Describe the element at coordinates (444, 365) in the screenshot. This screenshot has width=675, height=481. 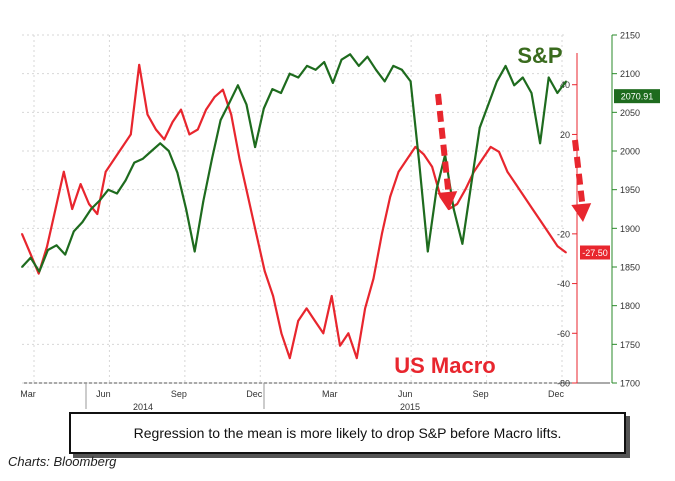
I see `macro-series-label: US Macro` at that location.